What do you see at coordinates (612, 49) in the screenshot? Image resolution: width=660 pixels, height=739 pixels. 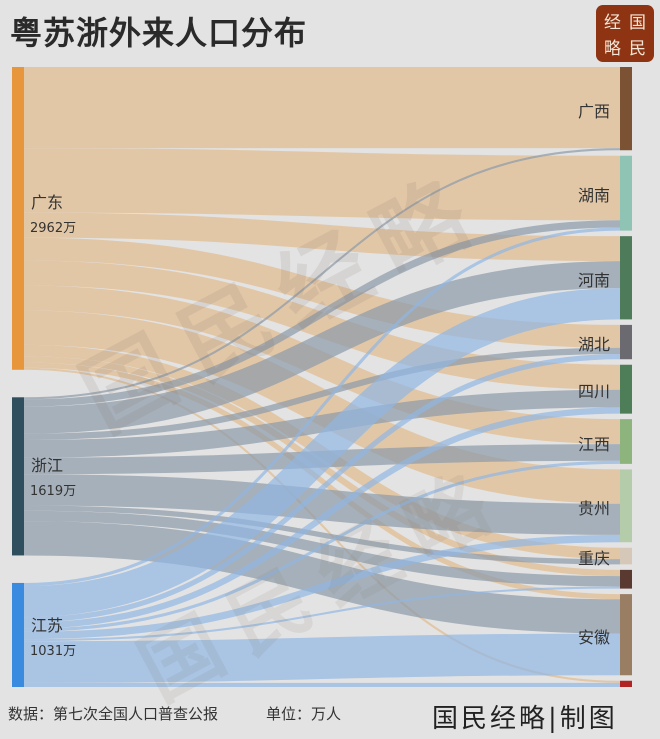 I see `logo-char: 略` at bounding box center [612, 49].